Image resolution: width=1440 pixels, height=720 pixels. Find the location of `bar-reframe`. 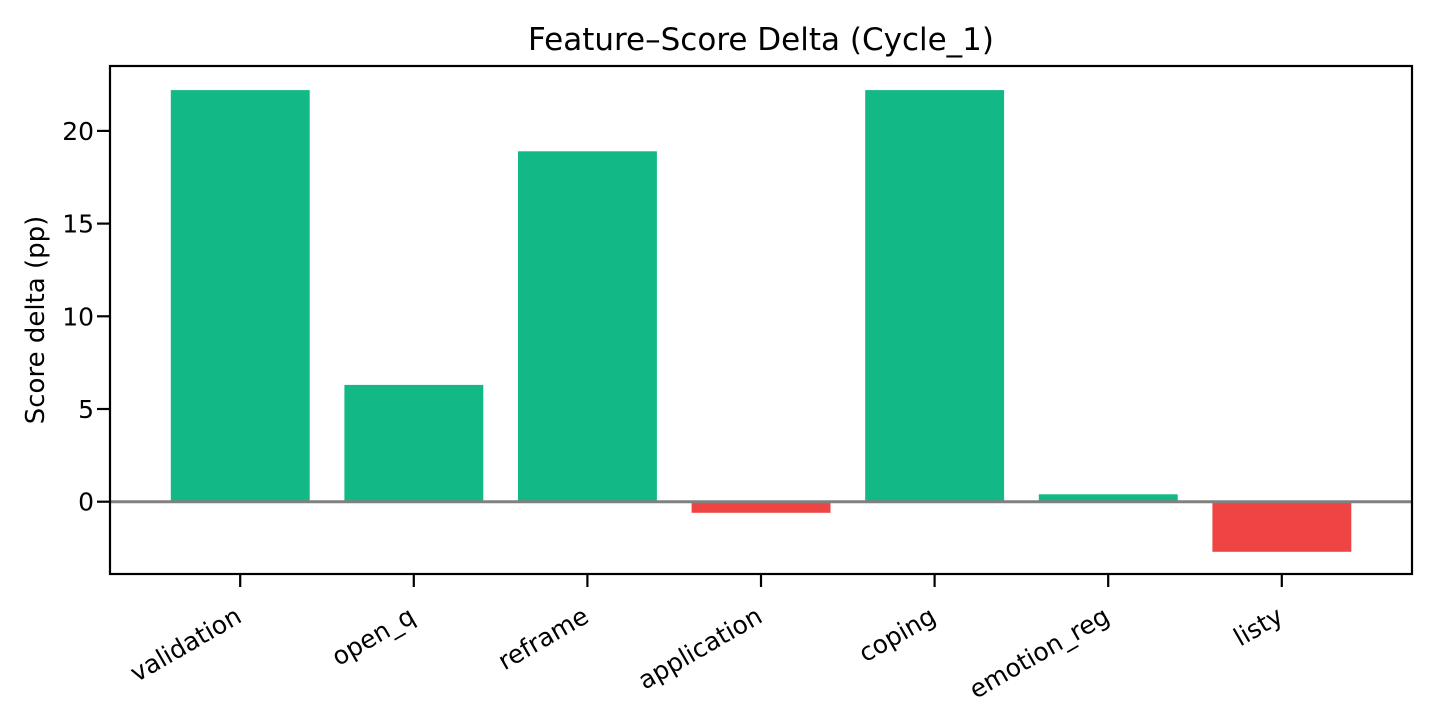

bar-reframe is located at coordinates (587, 326).